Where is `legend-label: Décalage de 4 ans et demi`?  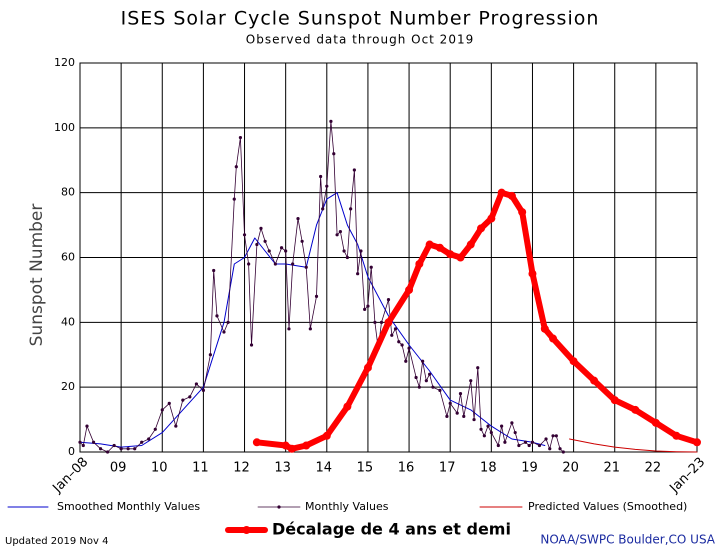 legend-label: Décalage de 4 ans et demi is located at coordinates (391, 529).